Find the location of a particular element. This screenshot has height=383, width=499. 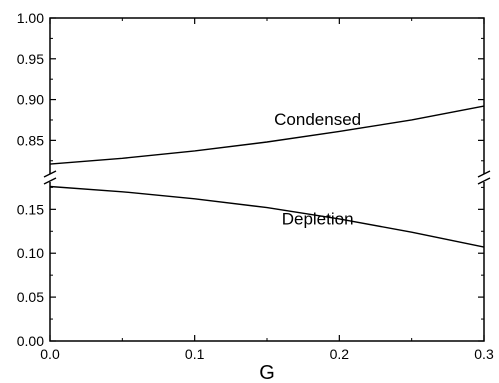

y-tick-label: 0.85 is located at coordinates (30, 140).